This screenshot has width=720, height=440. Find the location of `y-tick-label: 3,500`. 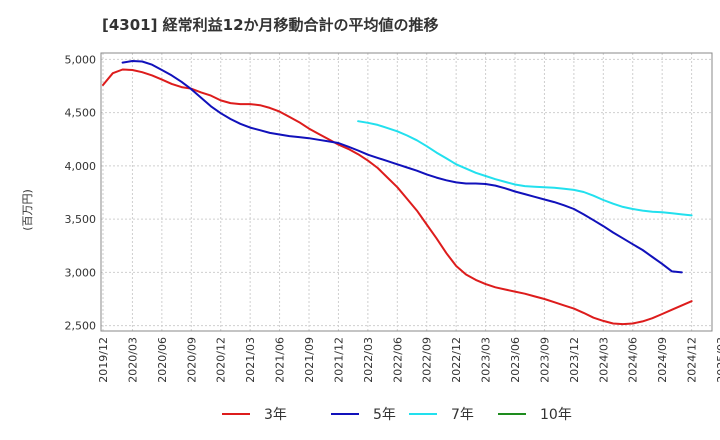

y-tick-label: 3,500 is located at coordinates (81, 219).